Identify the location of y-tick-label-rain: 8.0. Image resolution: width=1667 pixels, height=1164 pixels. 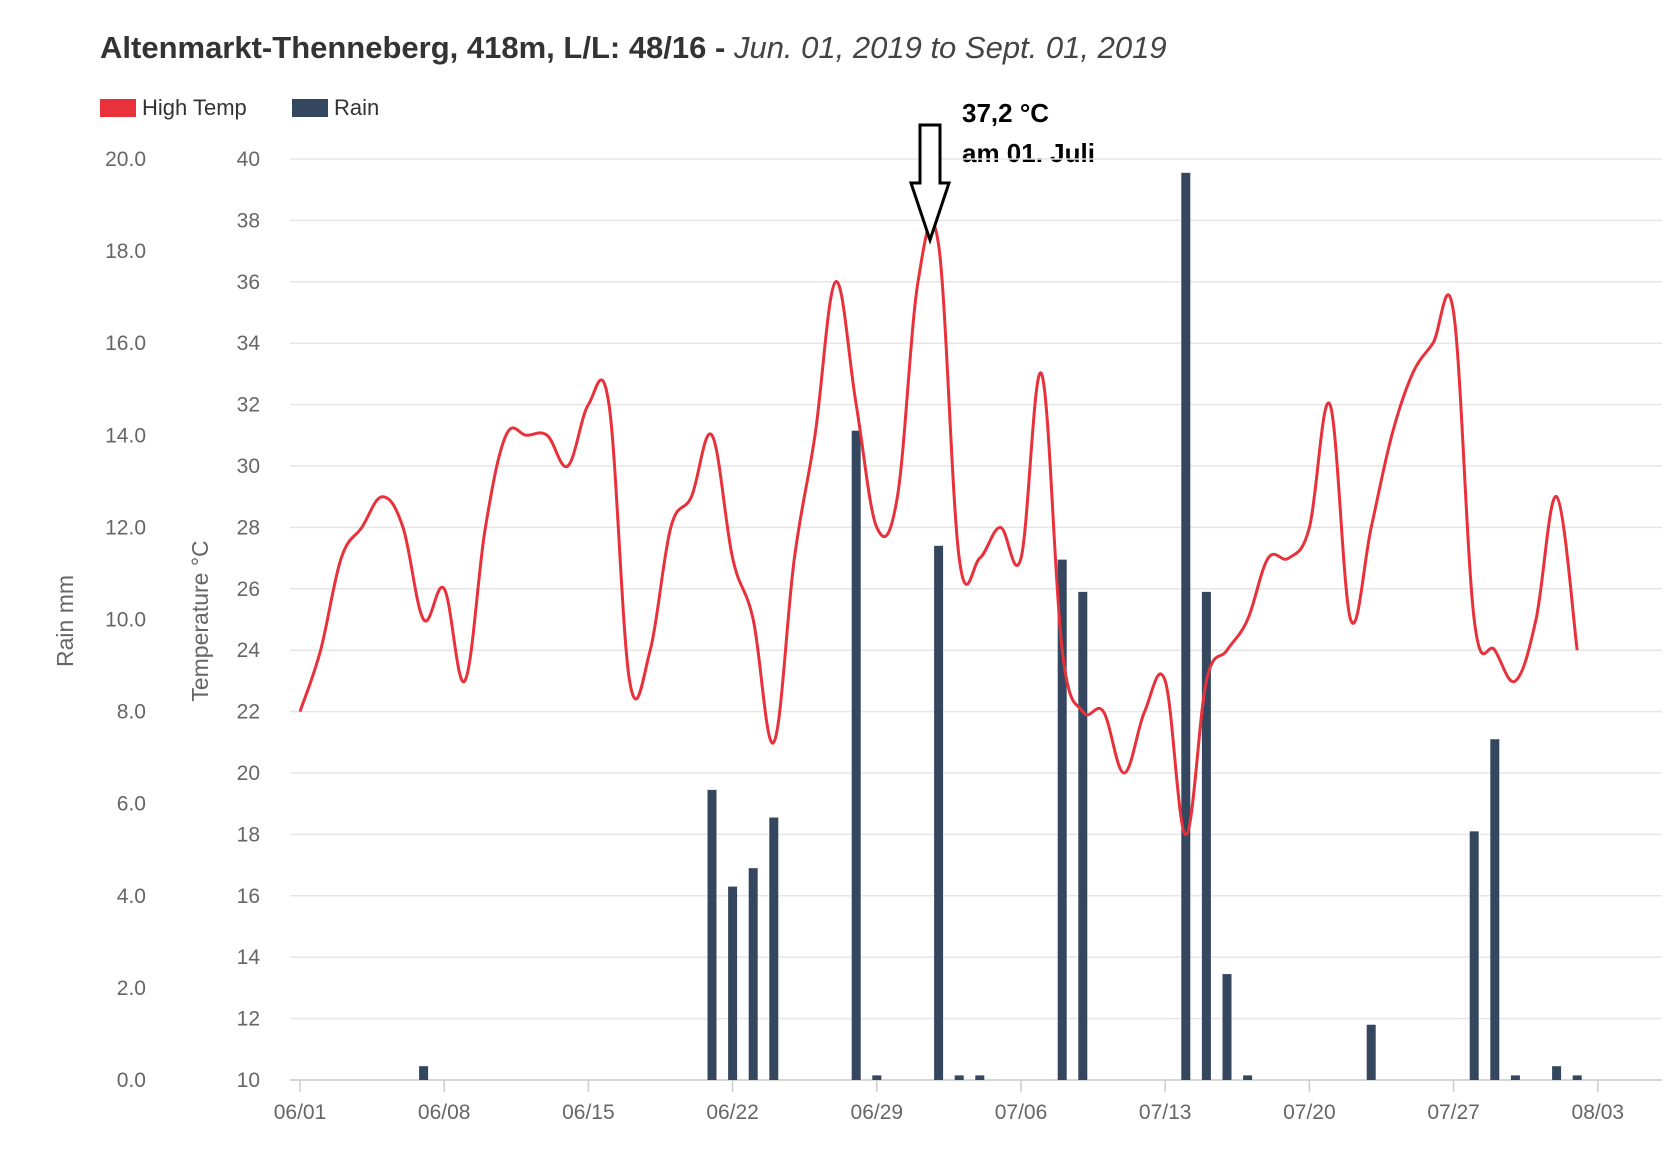
(131, 712).